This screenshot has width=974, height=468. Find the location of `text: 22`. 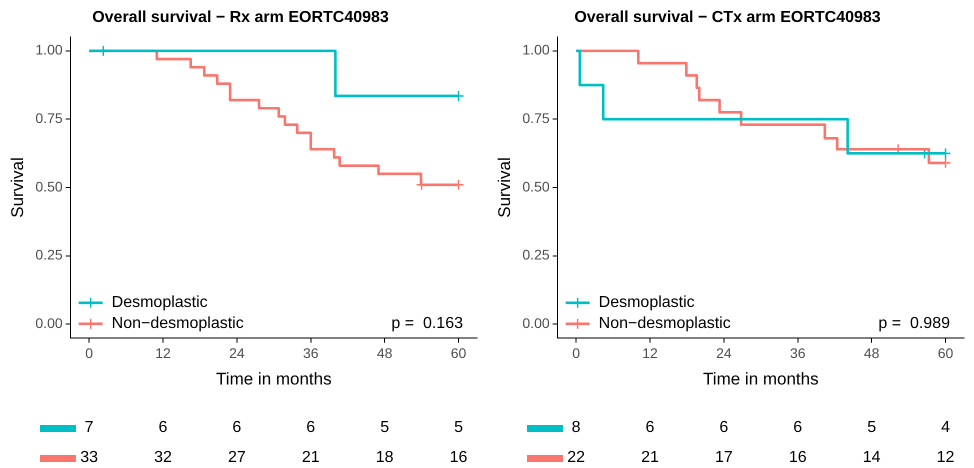

text: 22 is located at coordinates (576, 458).